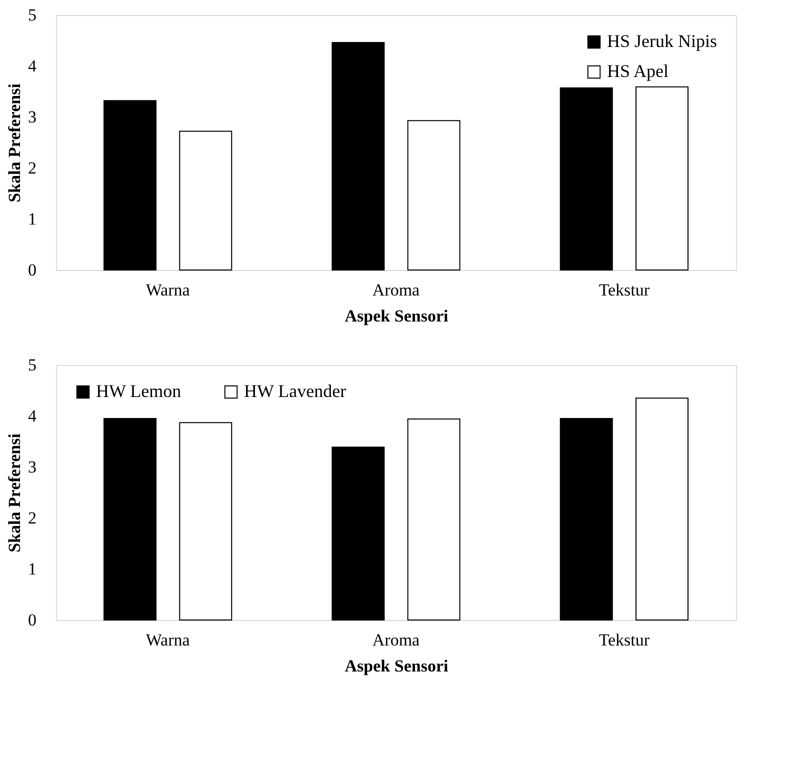 This screenshot has height=763, width=785. Describe the element at coordinates (638, 71) in the screenshot. I see `legend-label: HS Apel` at that location.